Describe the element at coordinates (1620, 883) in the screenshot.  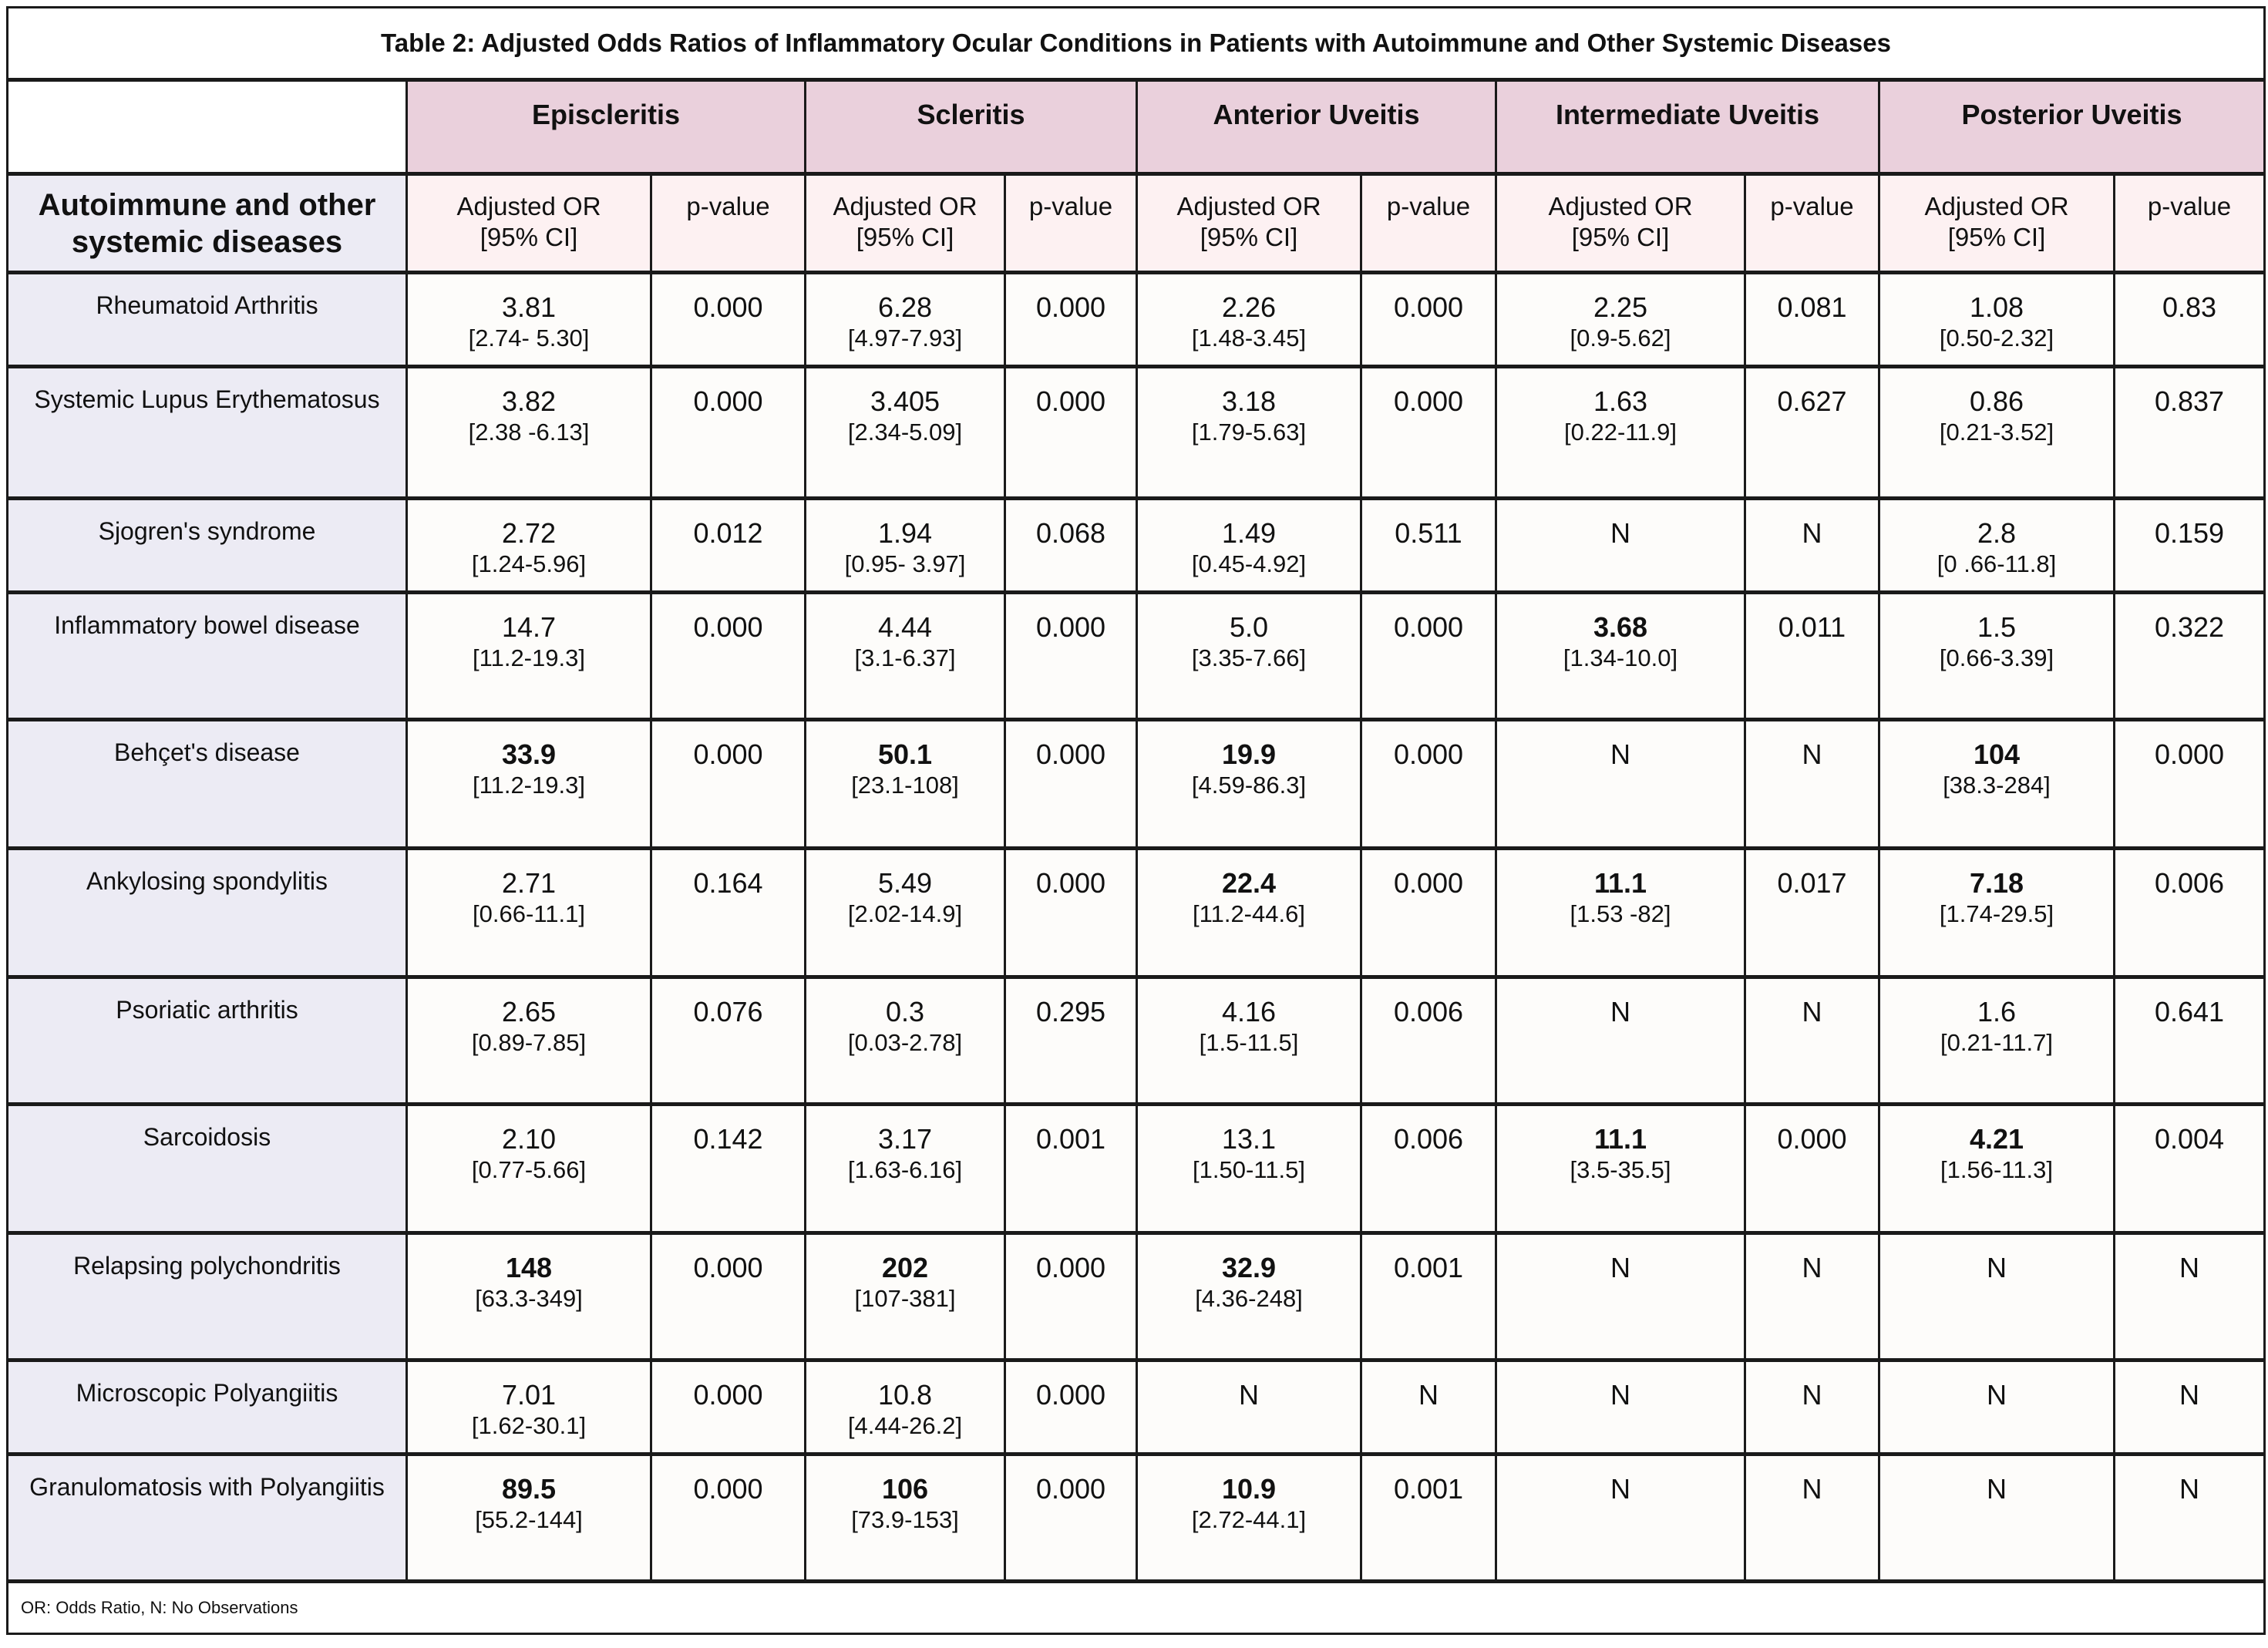
I see `or-value: 11.1` at that location.